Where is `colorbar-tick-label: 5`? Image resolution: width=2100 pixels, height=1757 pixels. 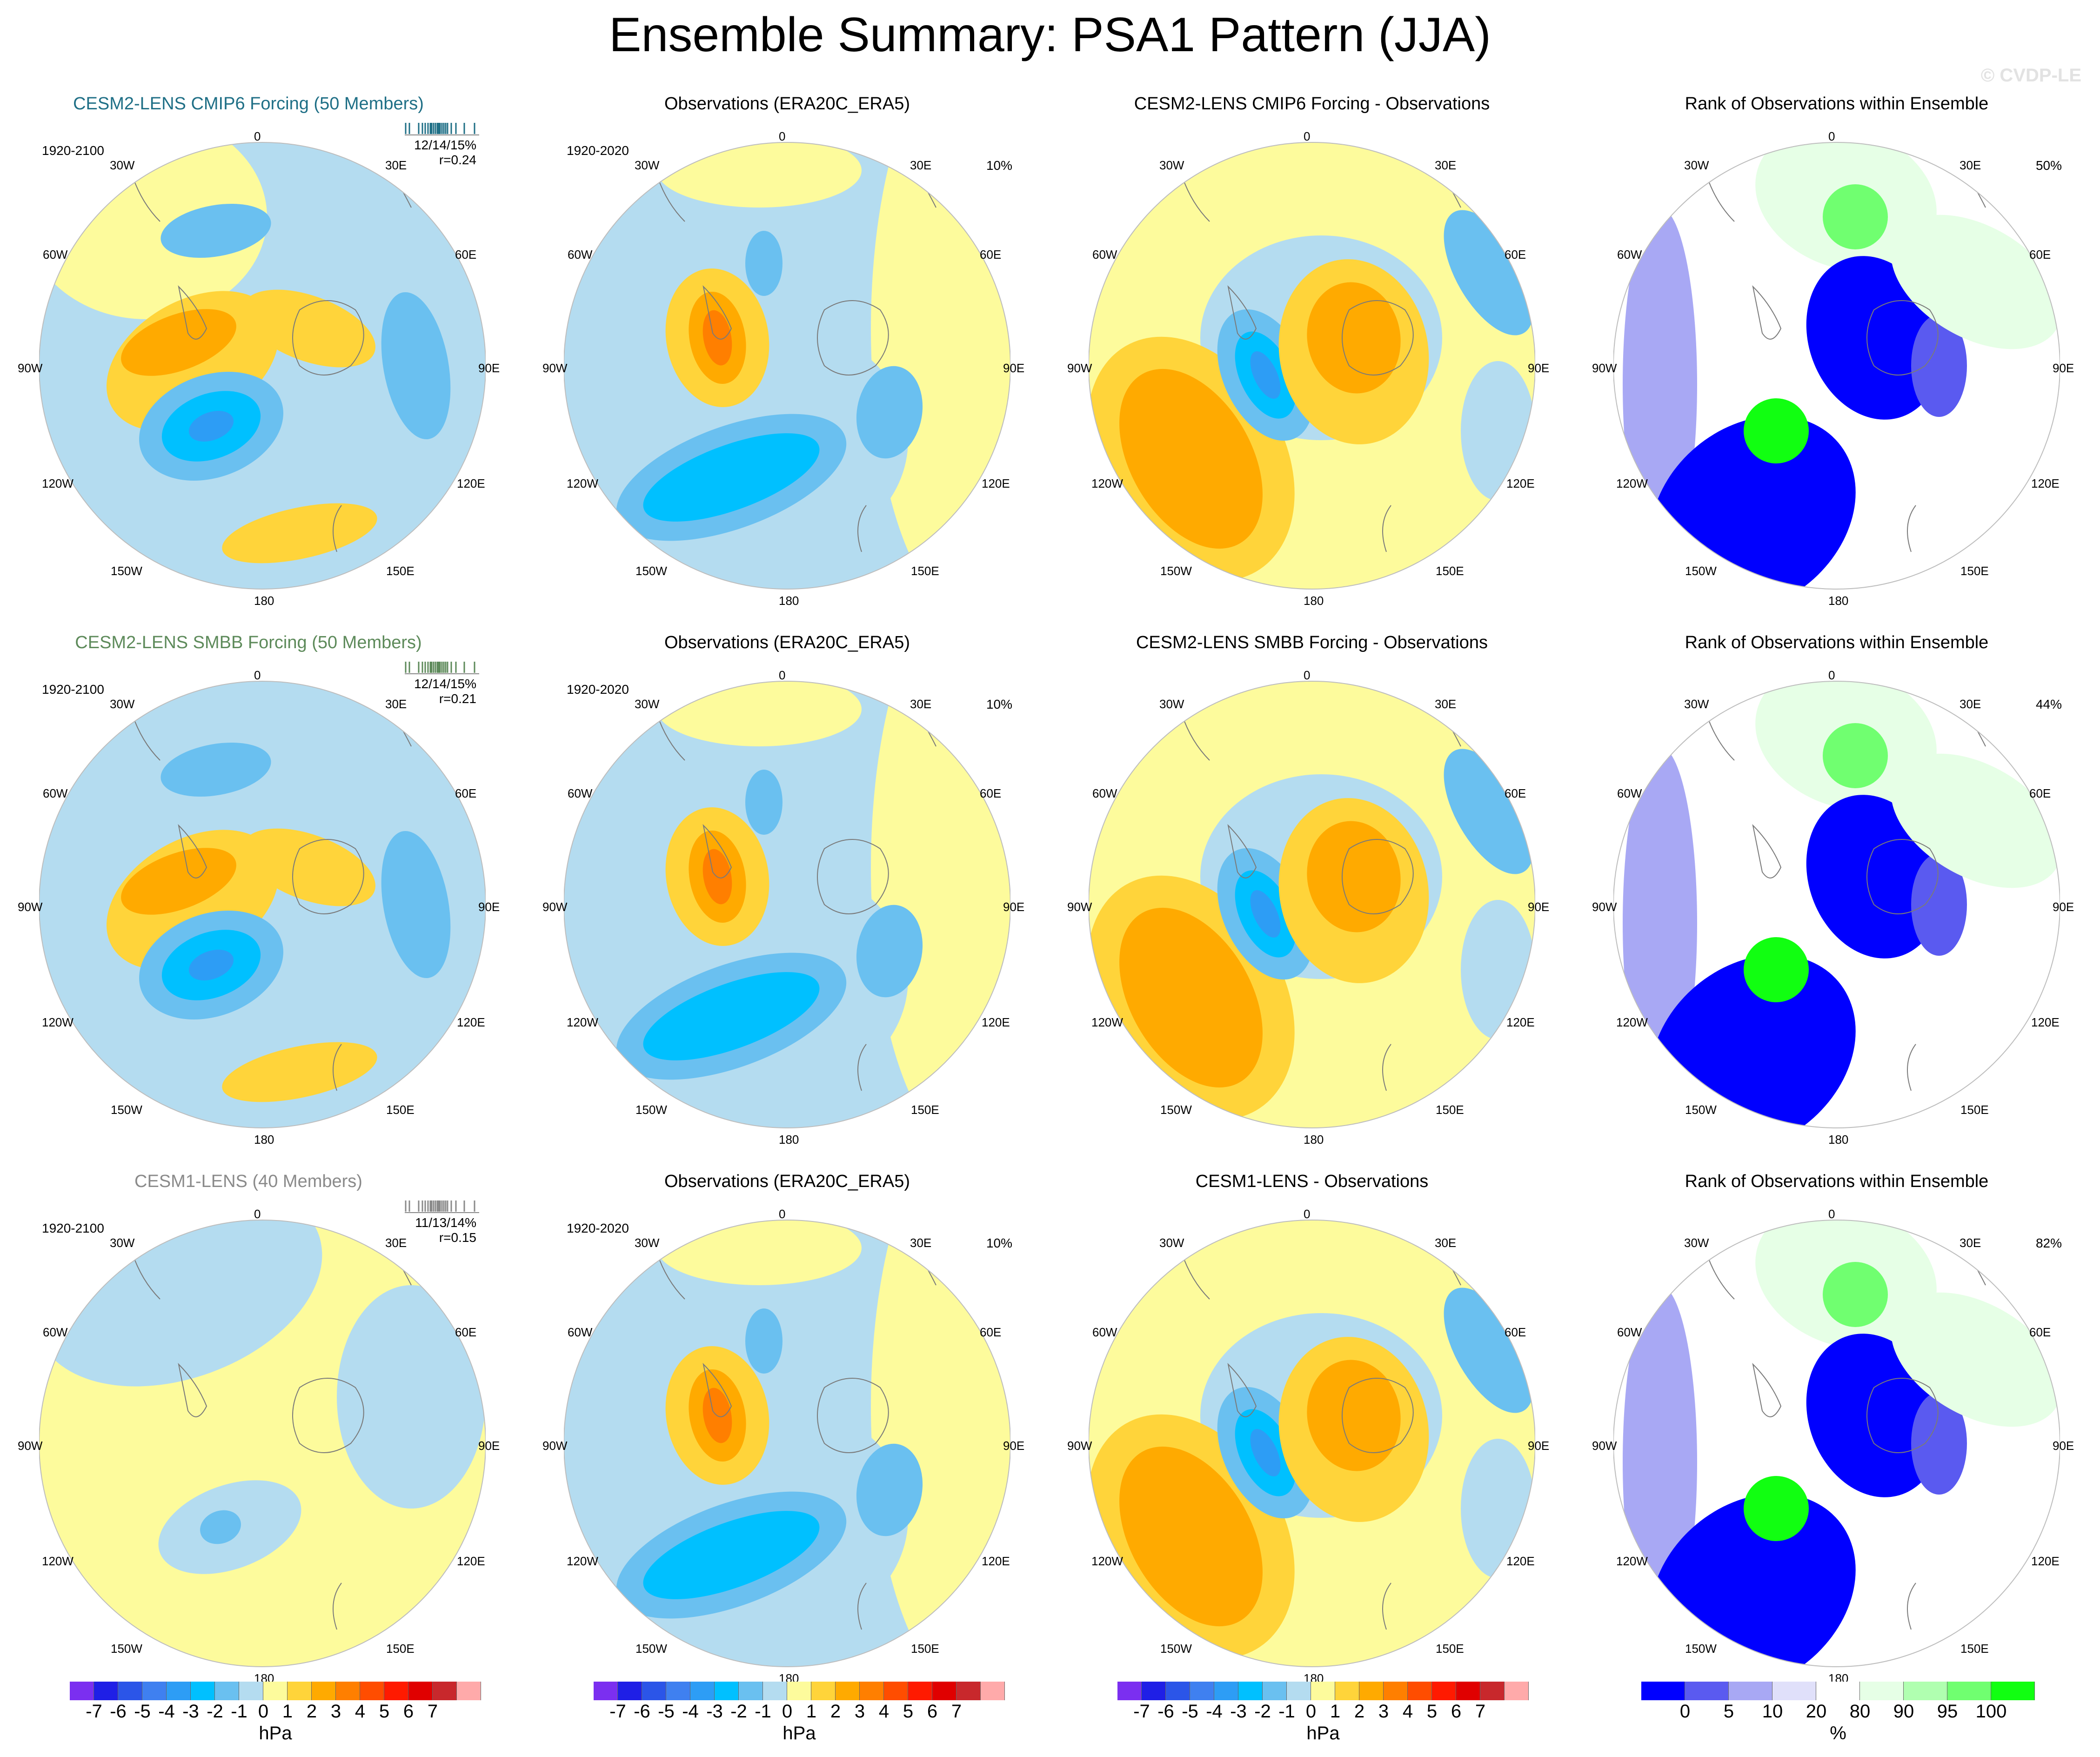 colorbar-tick-label: 5 is located at coordinates (1729, 1711).